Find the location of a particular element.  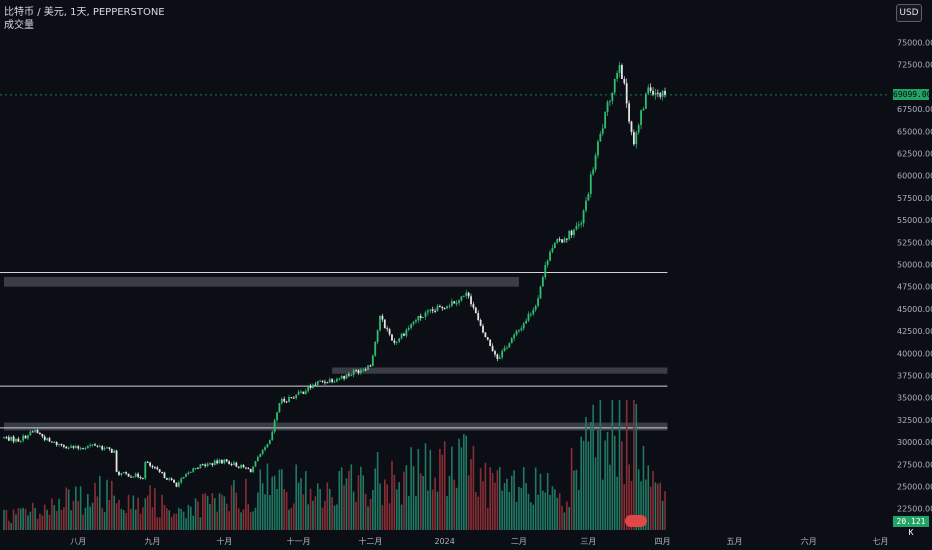

time-axis: 八月 九月 十月 十一月 十二月 2024 二月 三月 四月 五月 六月 七月 is located at coordinates (479, 541).